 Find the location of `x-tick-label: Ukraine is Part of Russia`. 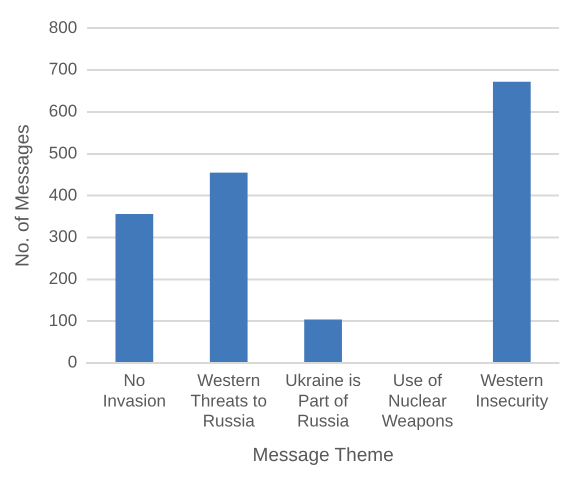

x-tick-label: Ukraine is Part of Russia is located at coordinates (323, 400).